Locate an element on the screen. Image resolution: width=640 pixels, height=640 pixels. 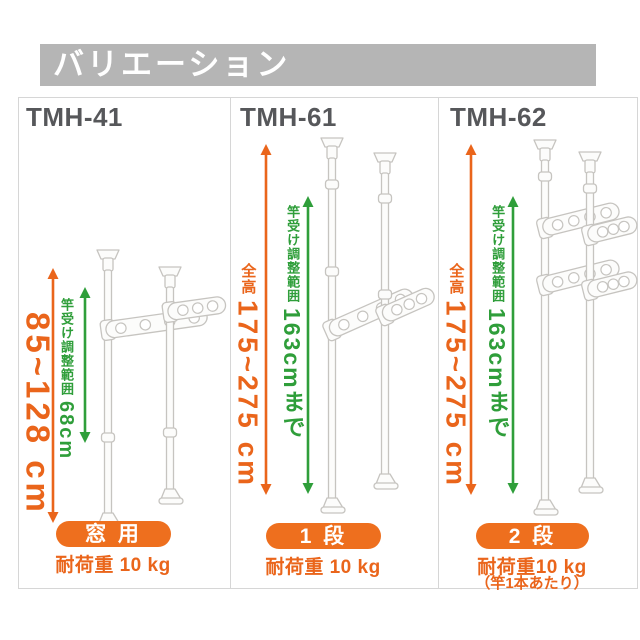
adjust-range-text-tmh-61: 竿受け調整範囲163cmまで is located at coordinates (292, 322).